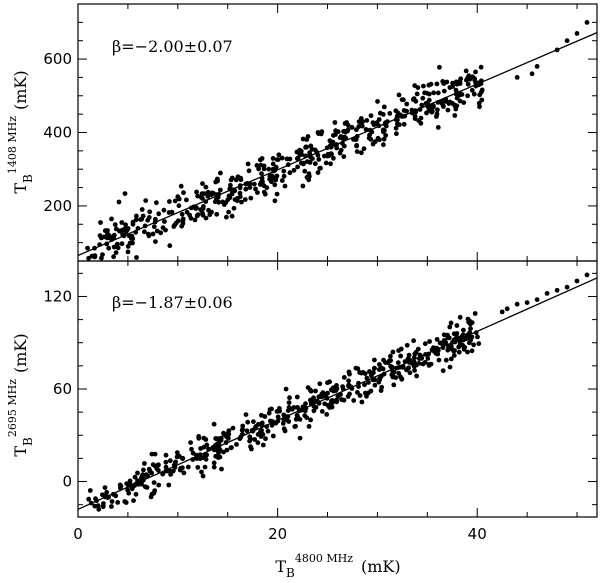 The width and height of the screenshot is (600, 583). Describe the element at coordinates (20, 451) in the screenshot. I see `bottom-ylabel-main: T` at that location.